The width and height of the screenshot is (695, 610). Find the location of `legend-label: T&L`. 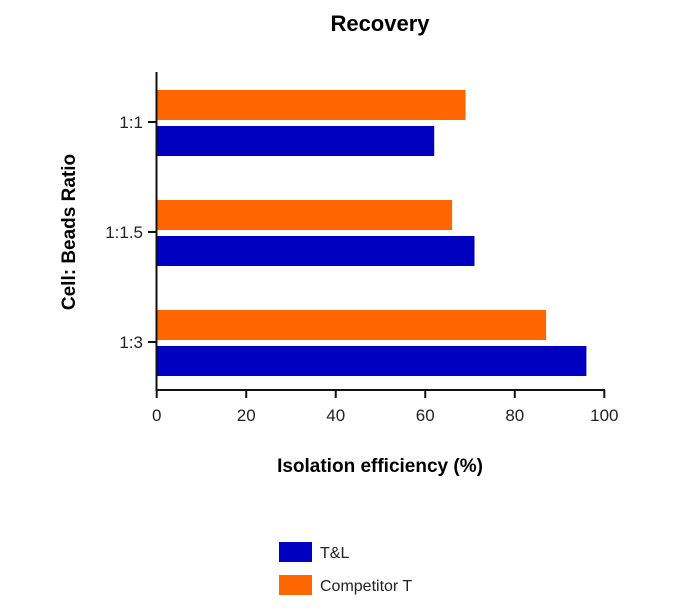

legend-label: T&L is located at coordinates (334, 553).